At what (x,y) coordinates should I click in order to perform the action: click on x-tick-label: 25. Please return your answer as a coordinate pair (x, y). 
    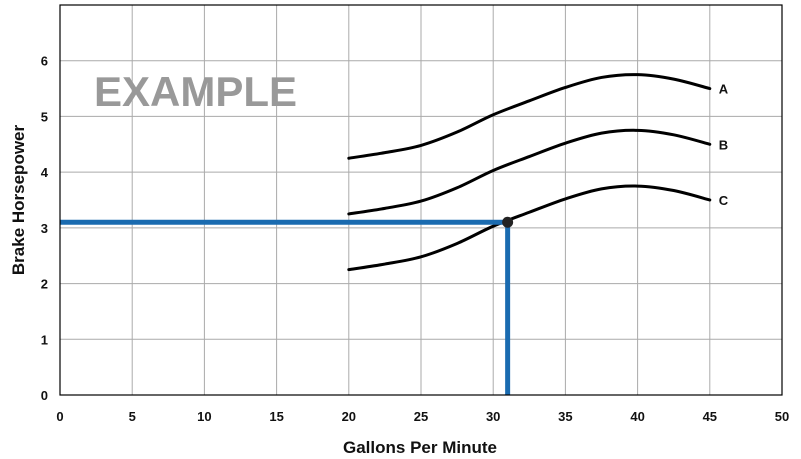
    Looking at the image, I should click on (421, 416).